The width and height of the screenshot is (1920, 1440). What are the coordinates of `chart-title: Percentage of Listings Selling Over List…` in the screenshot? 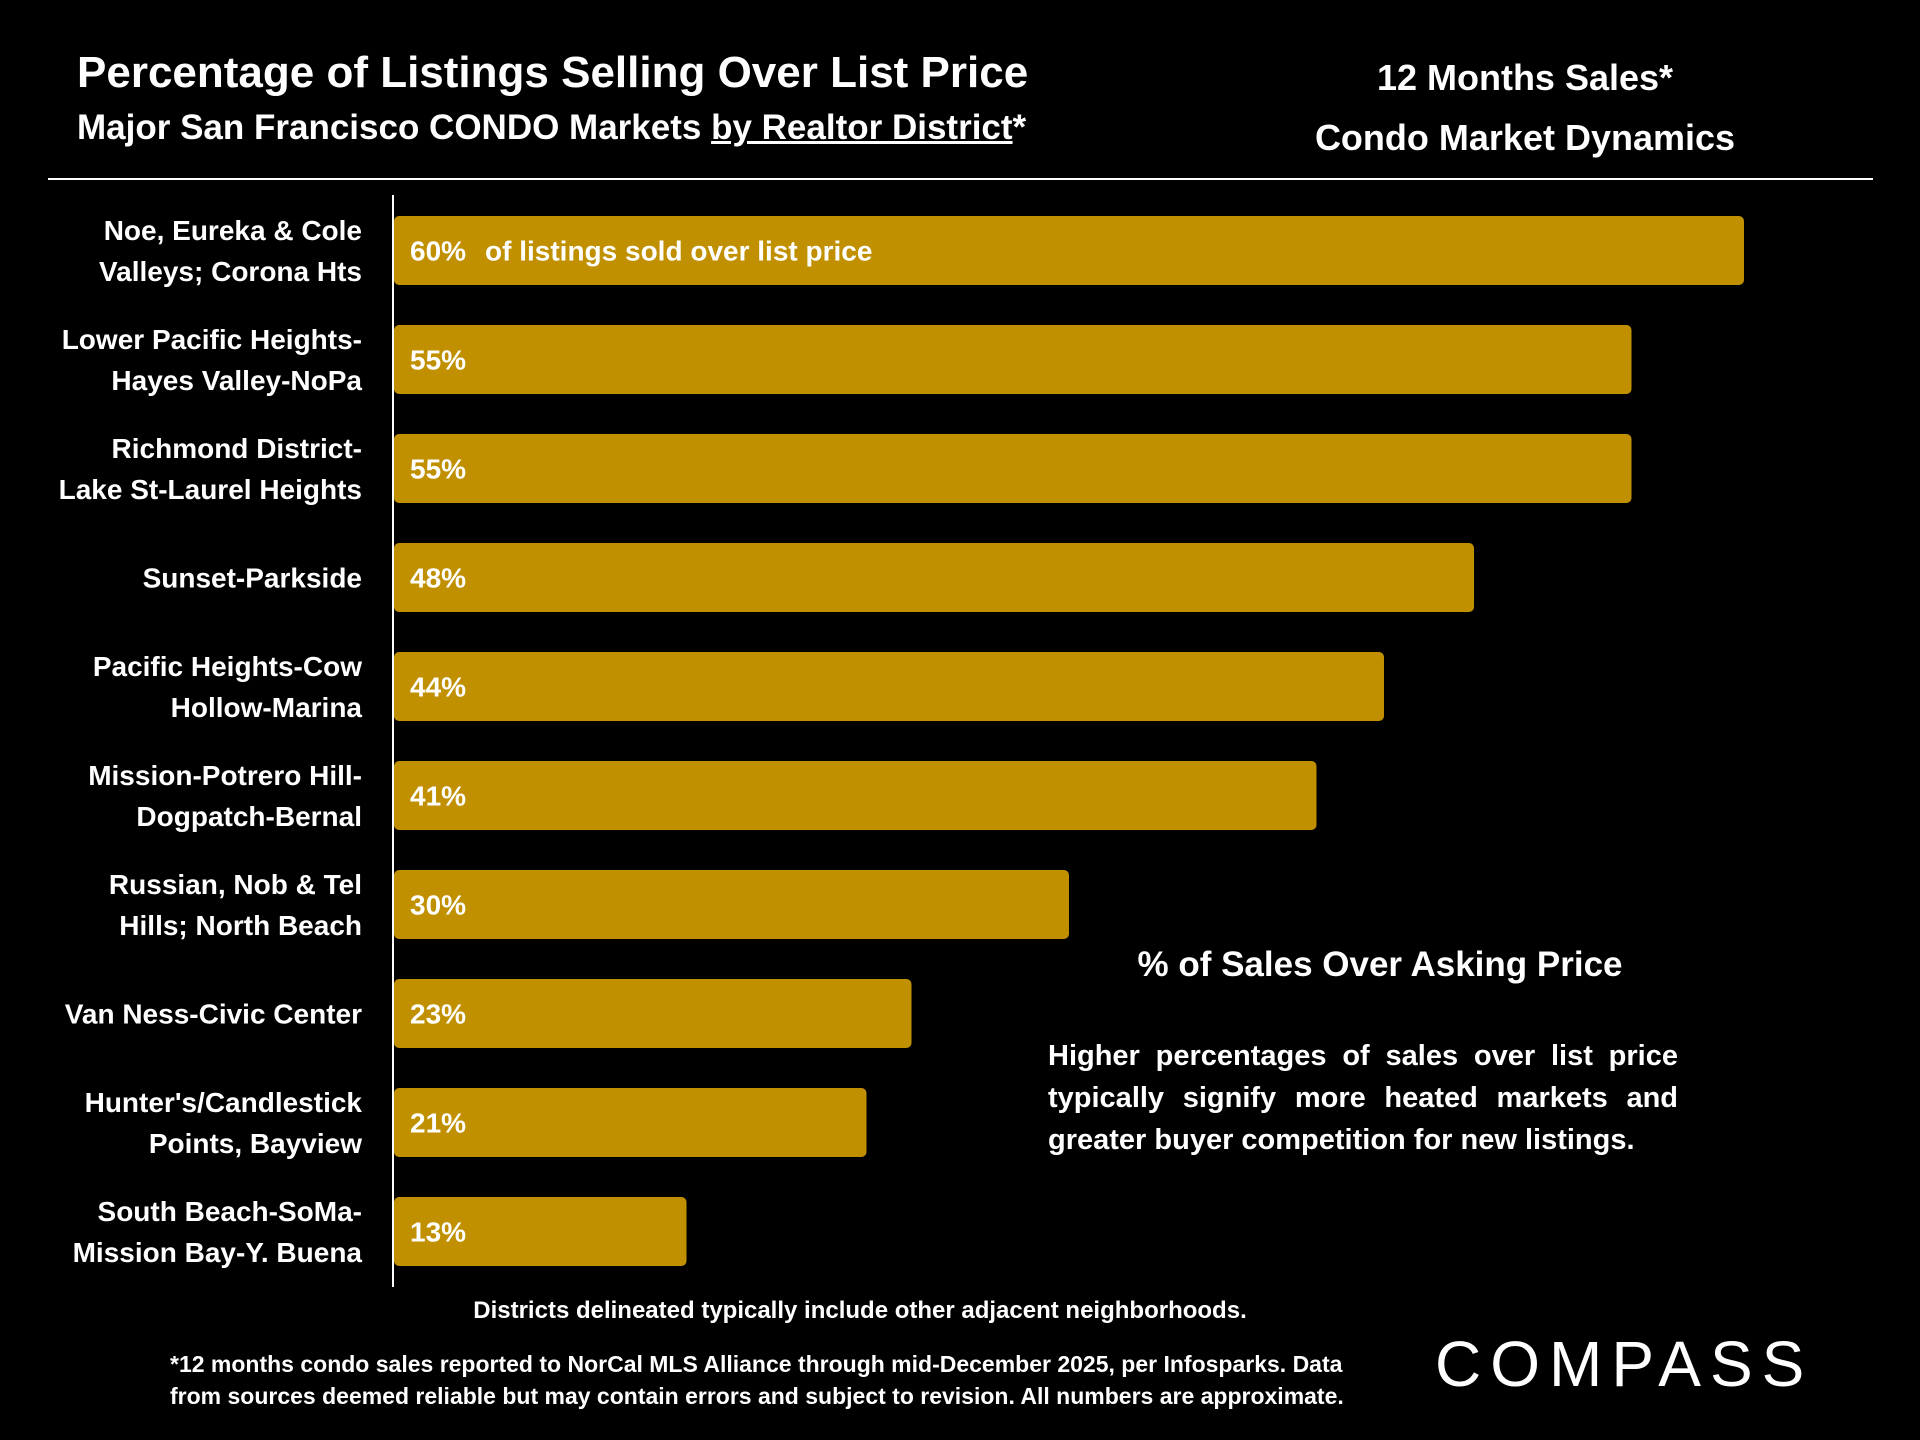 It's located at (553, 72).